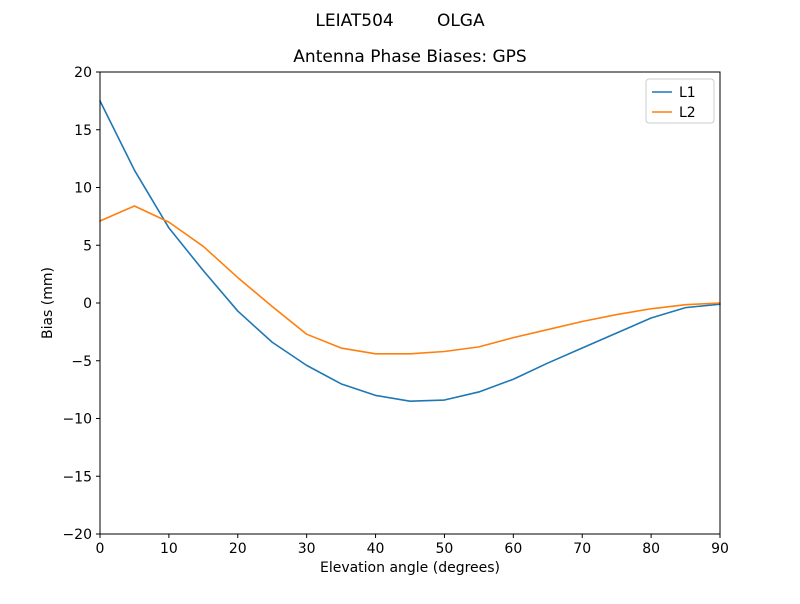 The height and width of the screenshot is (604, 800). What do you see at coordinates (77, 535) in the screenshot?
I see `y-tick-label: −20` at bounding box center [77, 535].